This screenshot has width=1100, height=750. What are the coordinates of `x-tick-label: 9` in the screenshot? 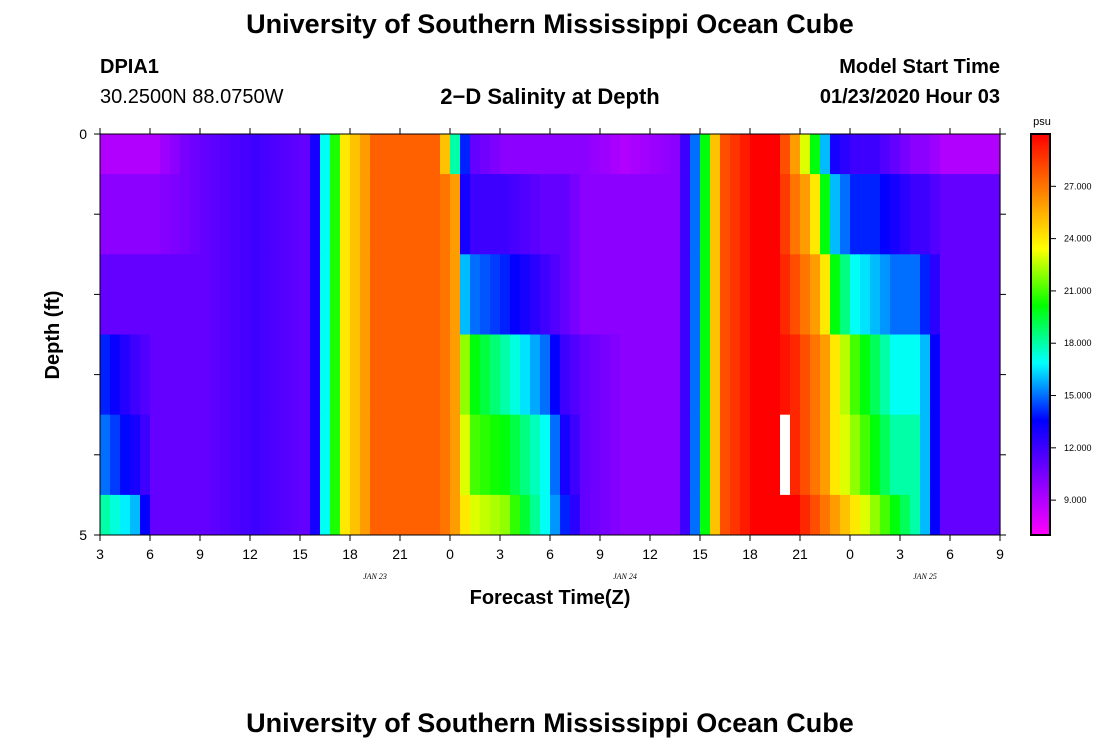 It's located at (200, 554).